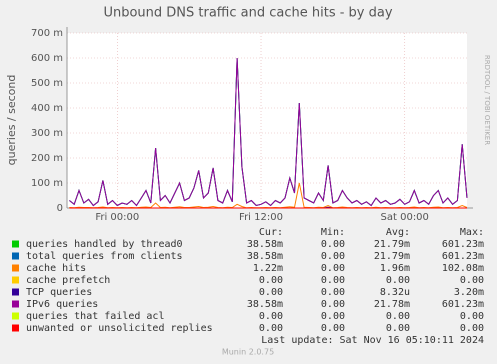  Describe the element at coordinates (472, 232) in the screenshot. I see `stat-header: Max:` at that location.